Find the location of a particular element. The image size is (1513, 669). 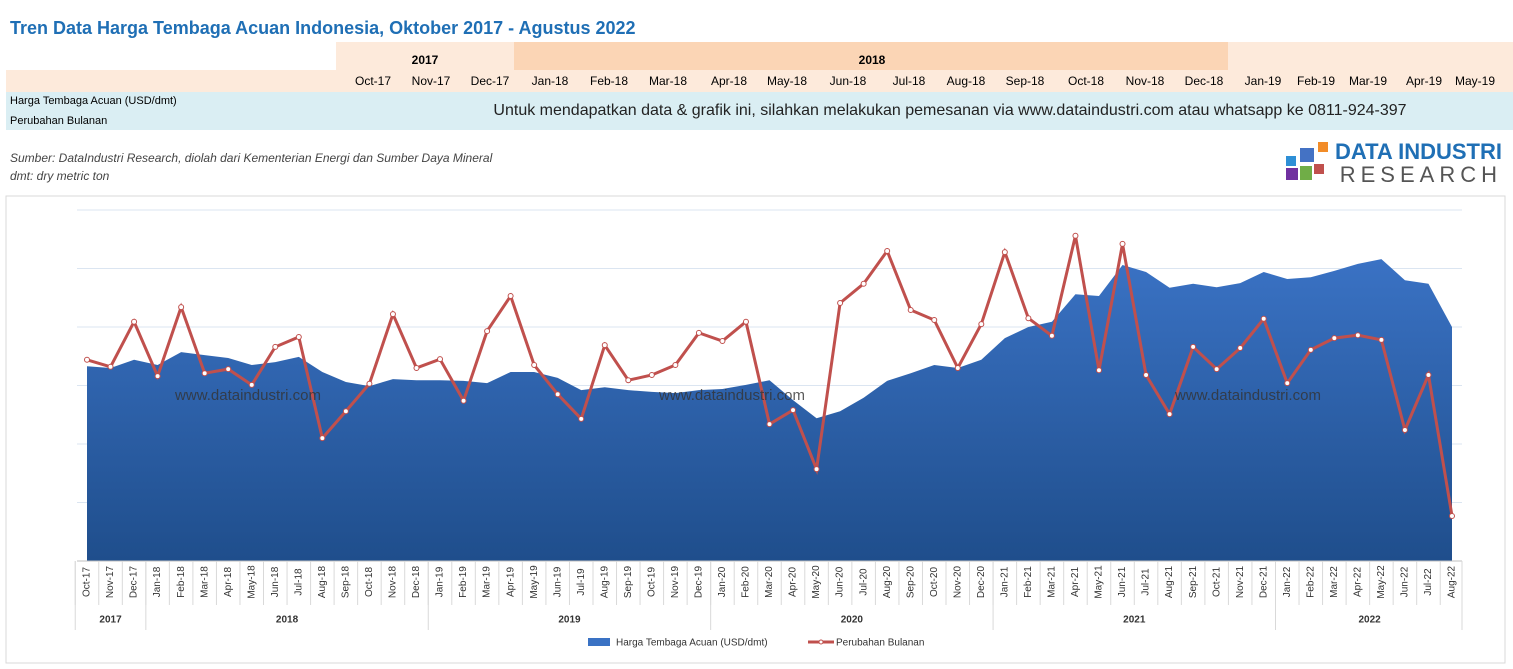

month-header: Nov-18 is located at coordinates (1145, 81).